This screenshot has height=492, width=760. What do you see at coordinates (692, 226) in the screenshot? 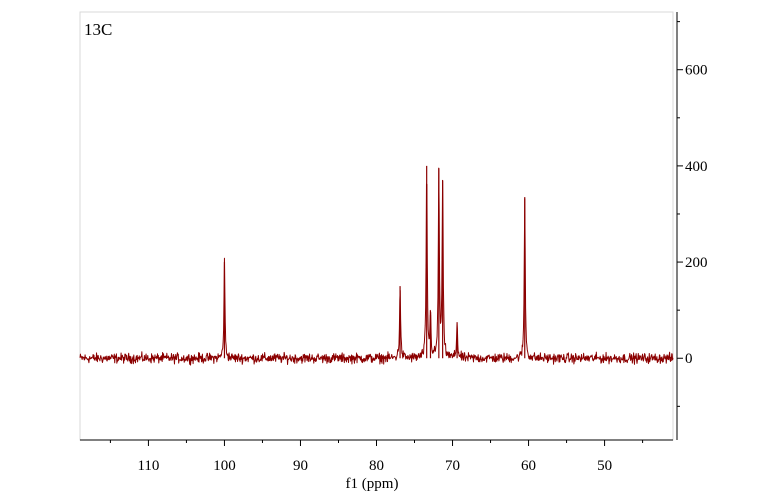
I see `y-axis: 0 200 400 600` at bounding box center [692, 226].